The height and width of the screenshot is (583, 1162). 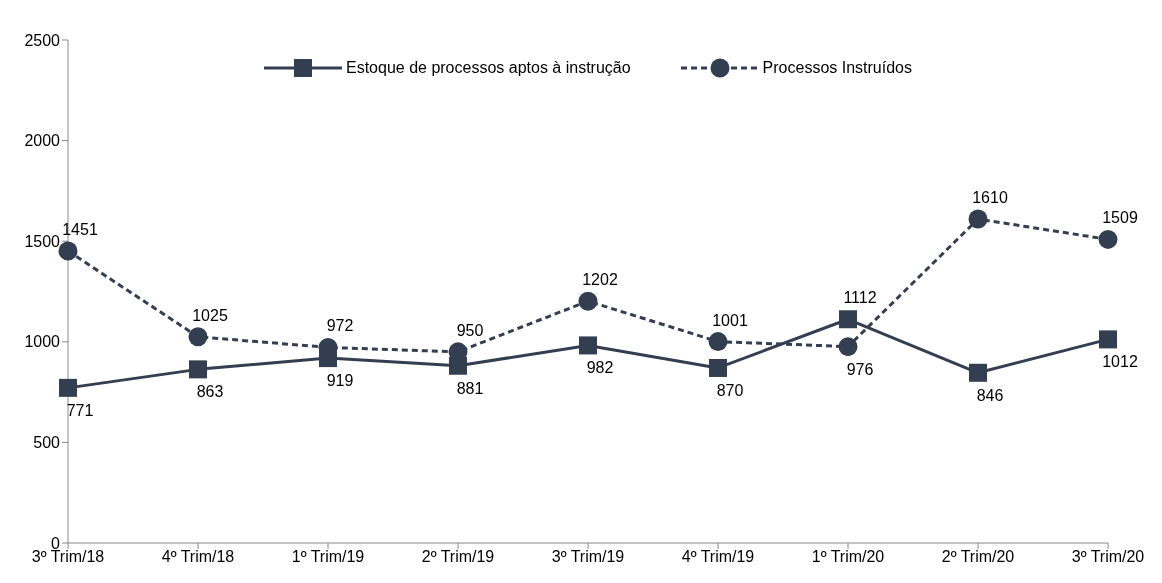 I want to click on data-label: 1001, so click(x=730, y=320).